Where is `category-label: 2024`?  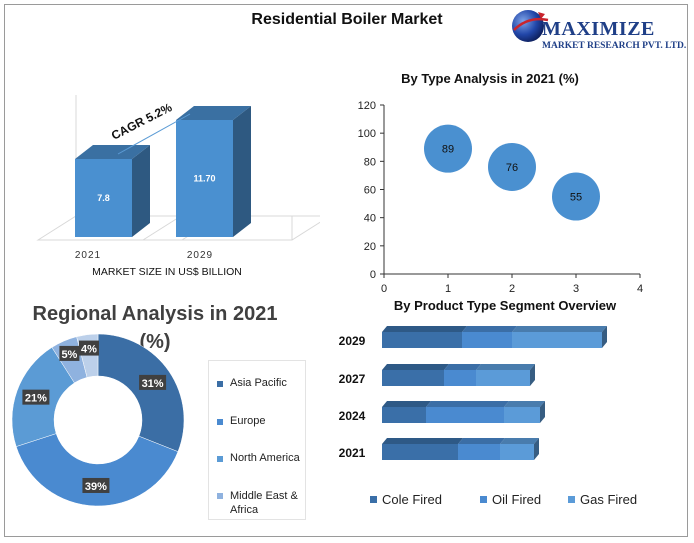 category-label: 2024 is located at coordinates (352, 416).